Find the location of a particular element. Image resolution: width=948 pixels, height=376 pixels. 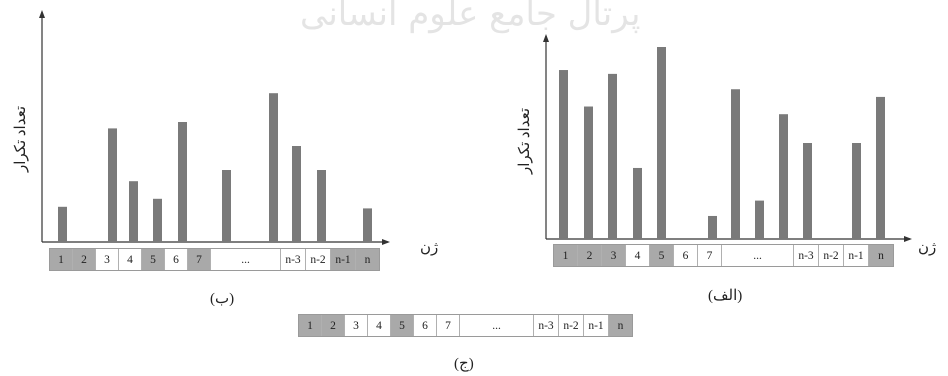

chart-a-chromosome: 1 2 3 4 5 6 7... n-3 n-2 n-1 n is located at coordinates (723, 255).